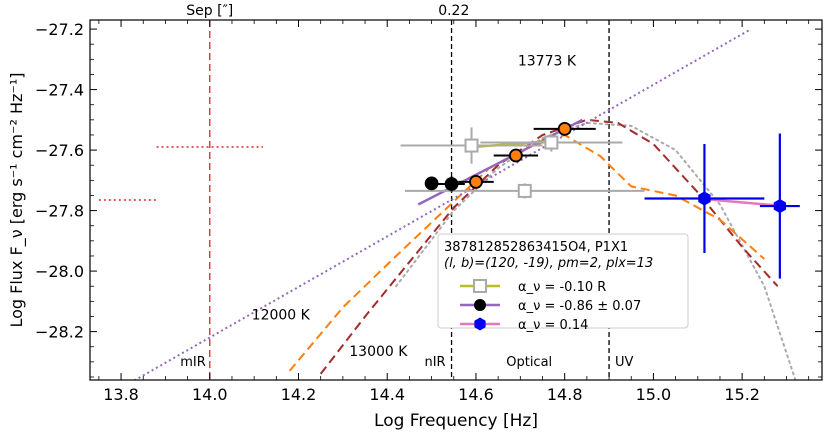 This screenshot has height=435, width=830. Describe the element at coordinates (121, 394) in the screenshot. I see `x-tick-label: 13.8` at that location.